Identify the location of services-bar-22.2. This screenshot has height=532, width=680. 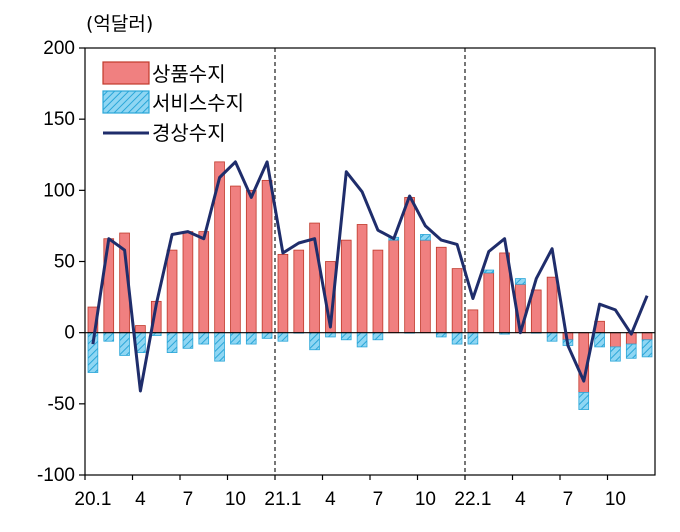
(489, 271).